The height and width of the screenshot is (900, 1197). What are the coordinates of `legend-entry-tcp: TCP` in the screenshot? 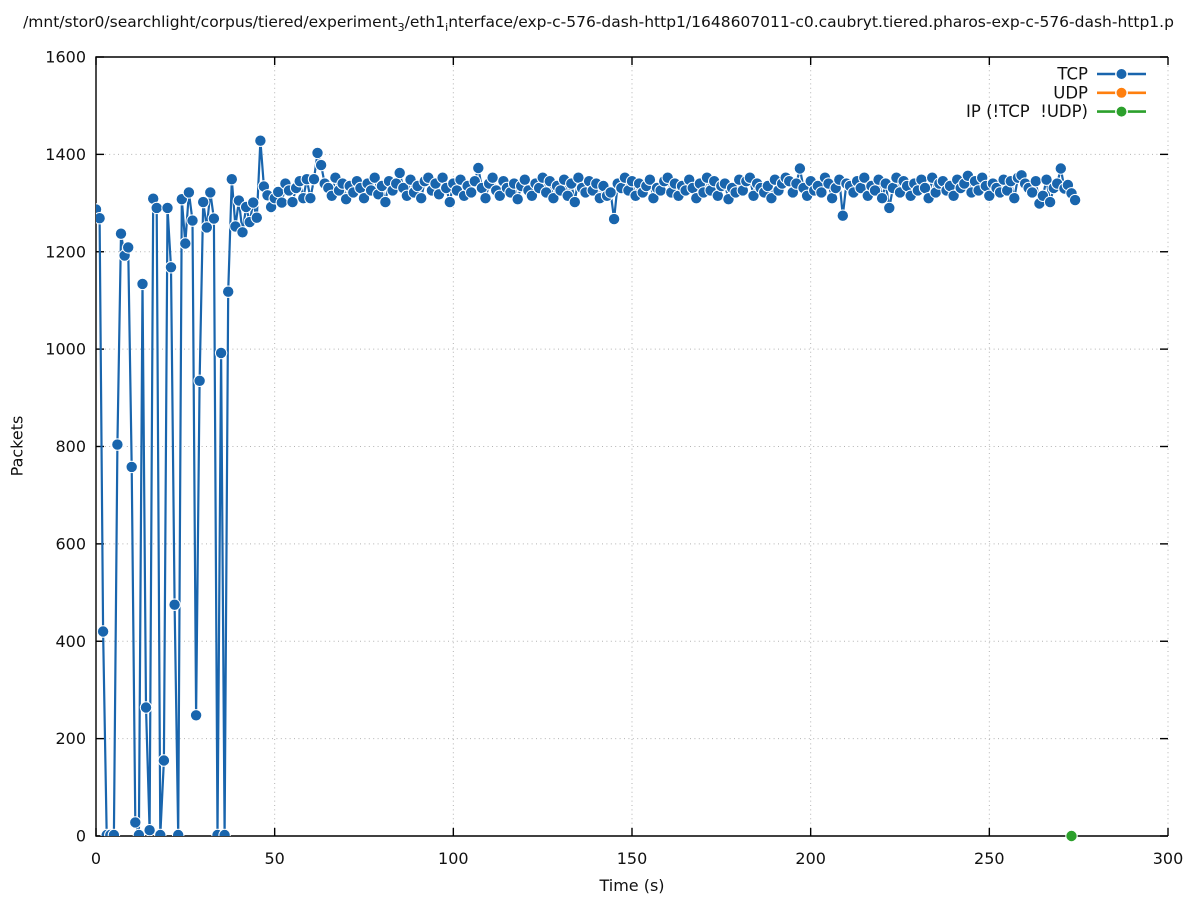 It's located at (1101, 74).